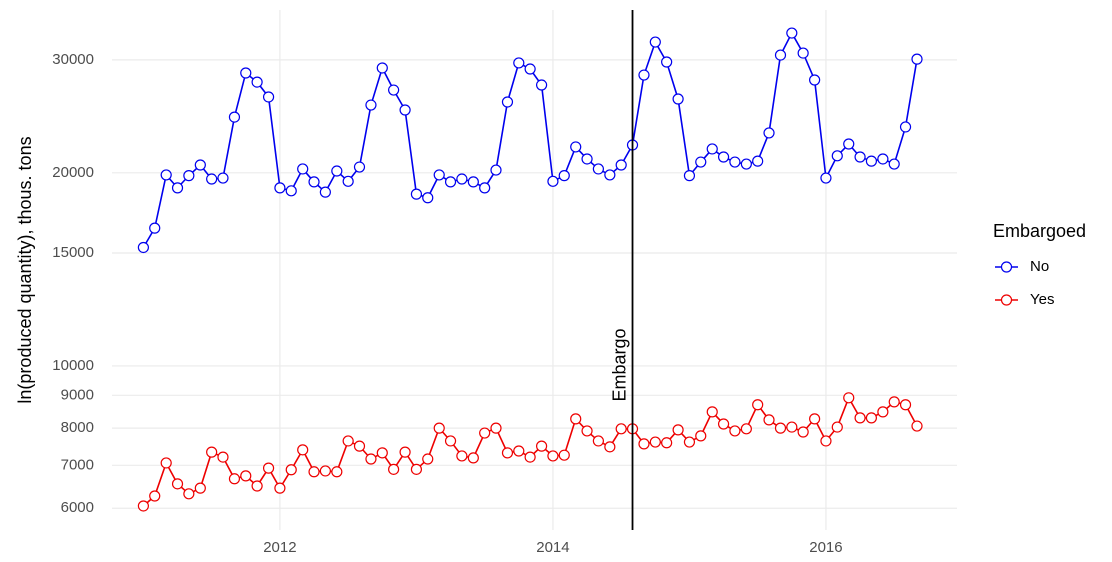  Describe the element at coordinates (25, 269) in the screenshot. I see `y-axis-title: ln(produced quantity), thous. tons` at that location.